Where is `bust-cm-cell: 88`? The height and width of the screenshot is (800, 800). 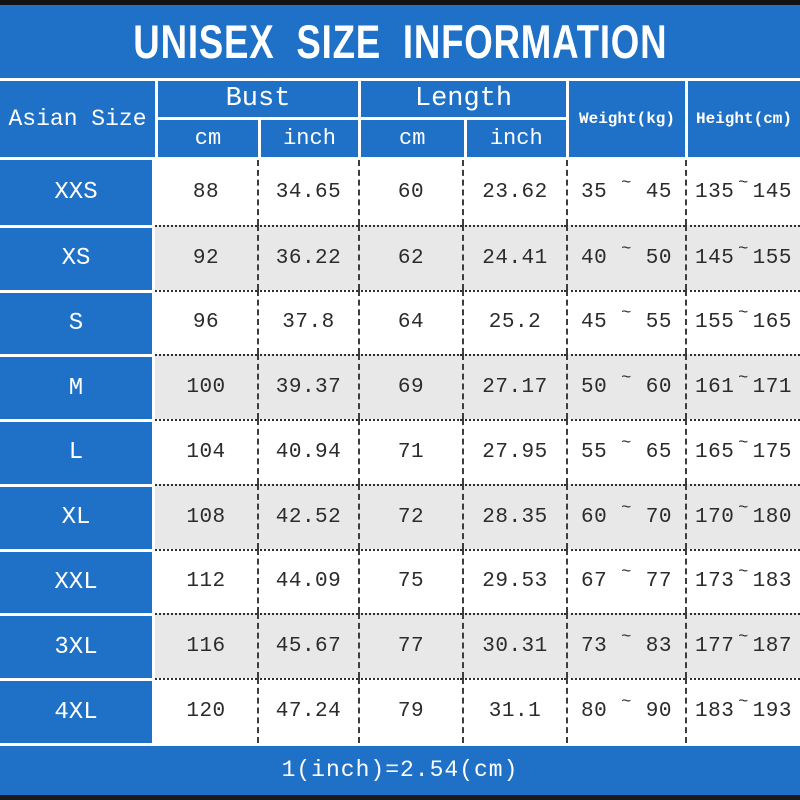 bust-cm-cell: 88 is located at coordinates (206, 192).